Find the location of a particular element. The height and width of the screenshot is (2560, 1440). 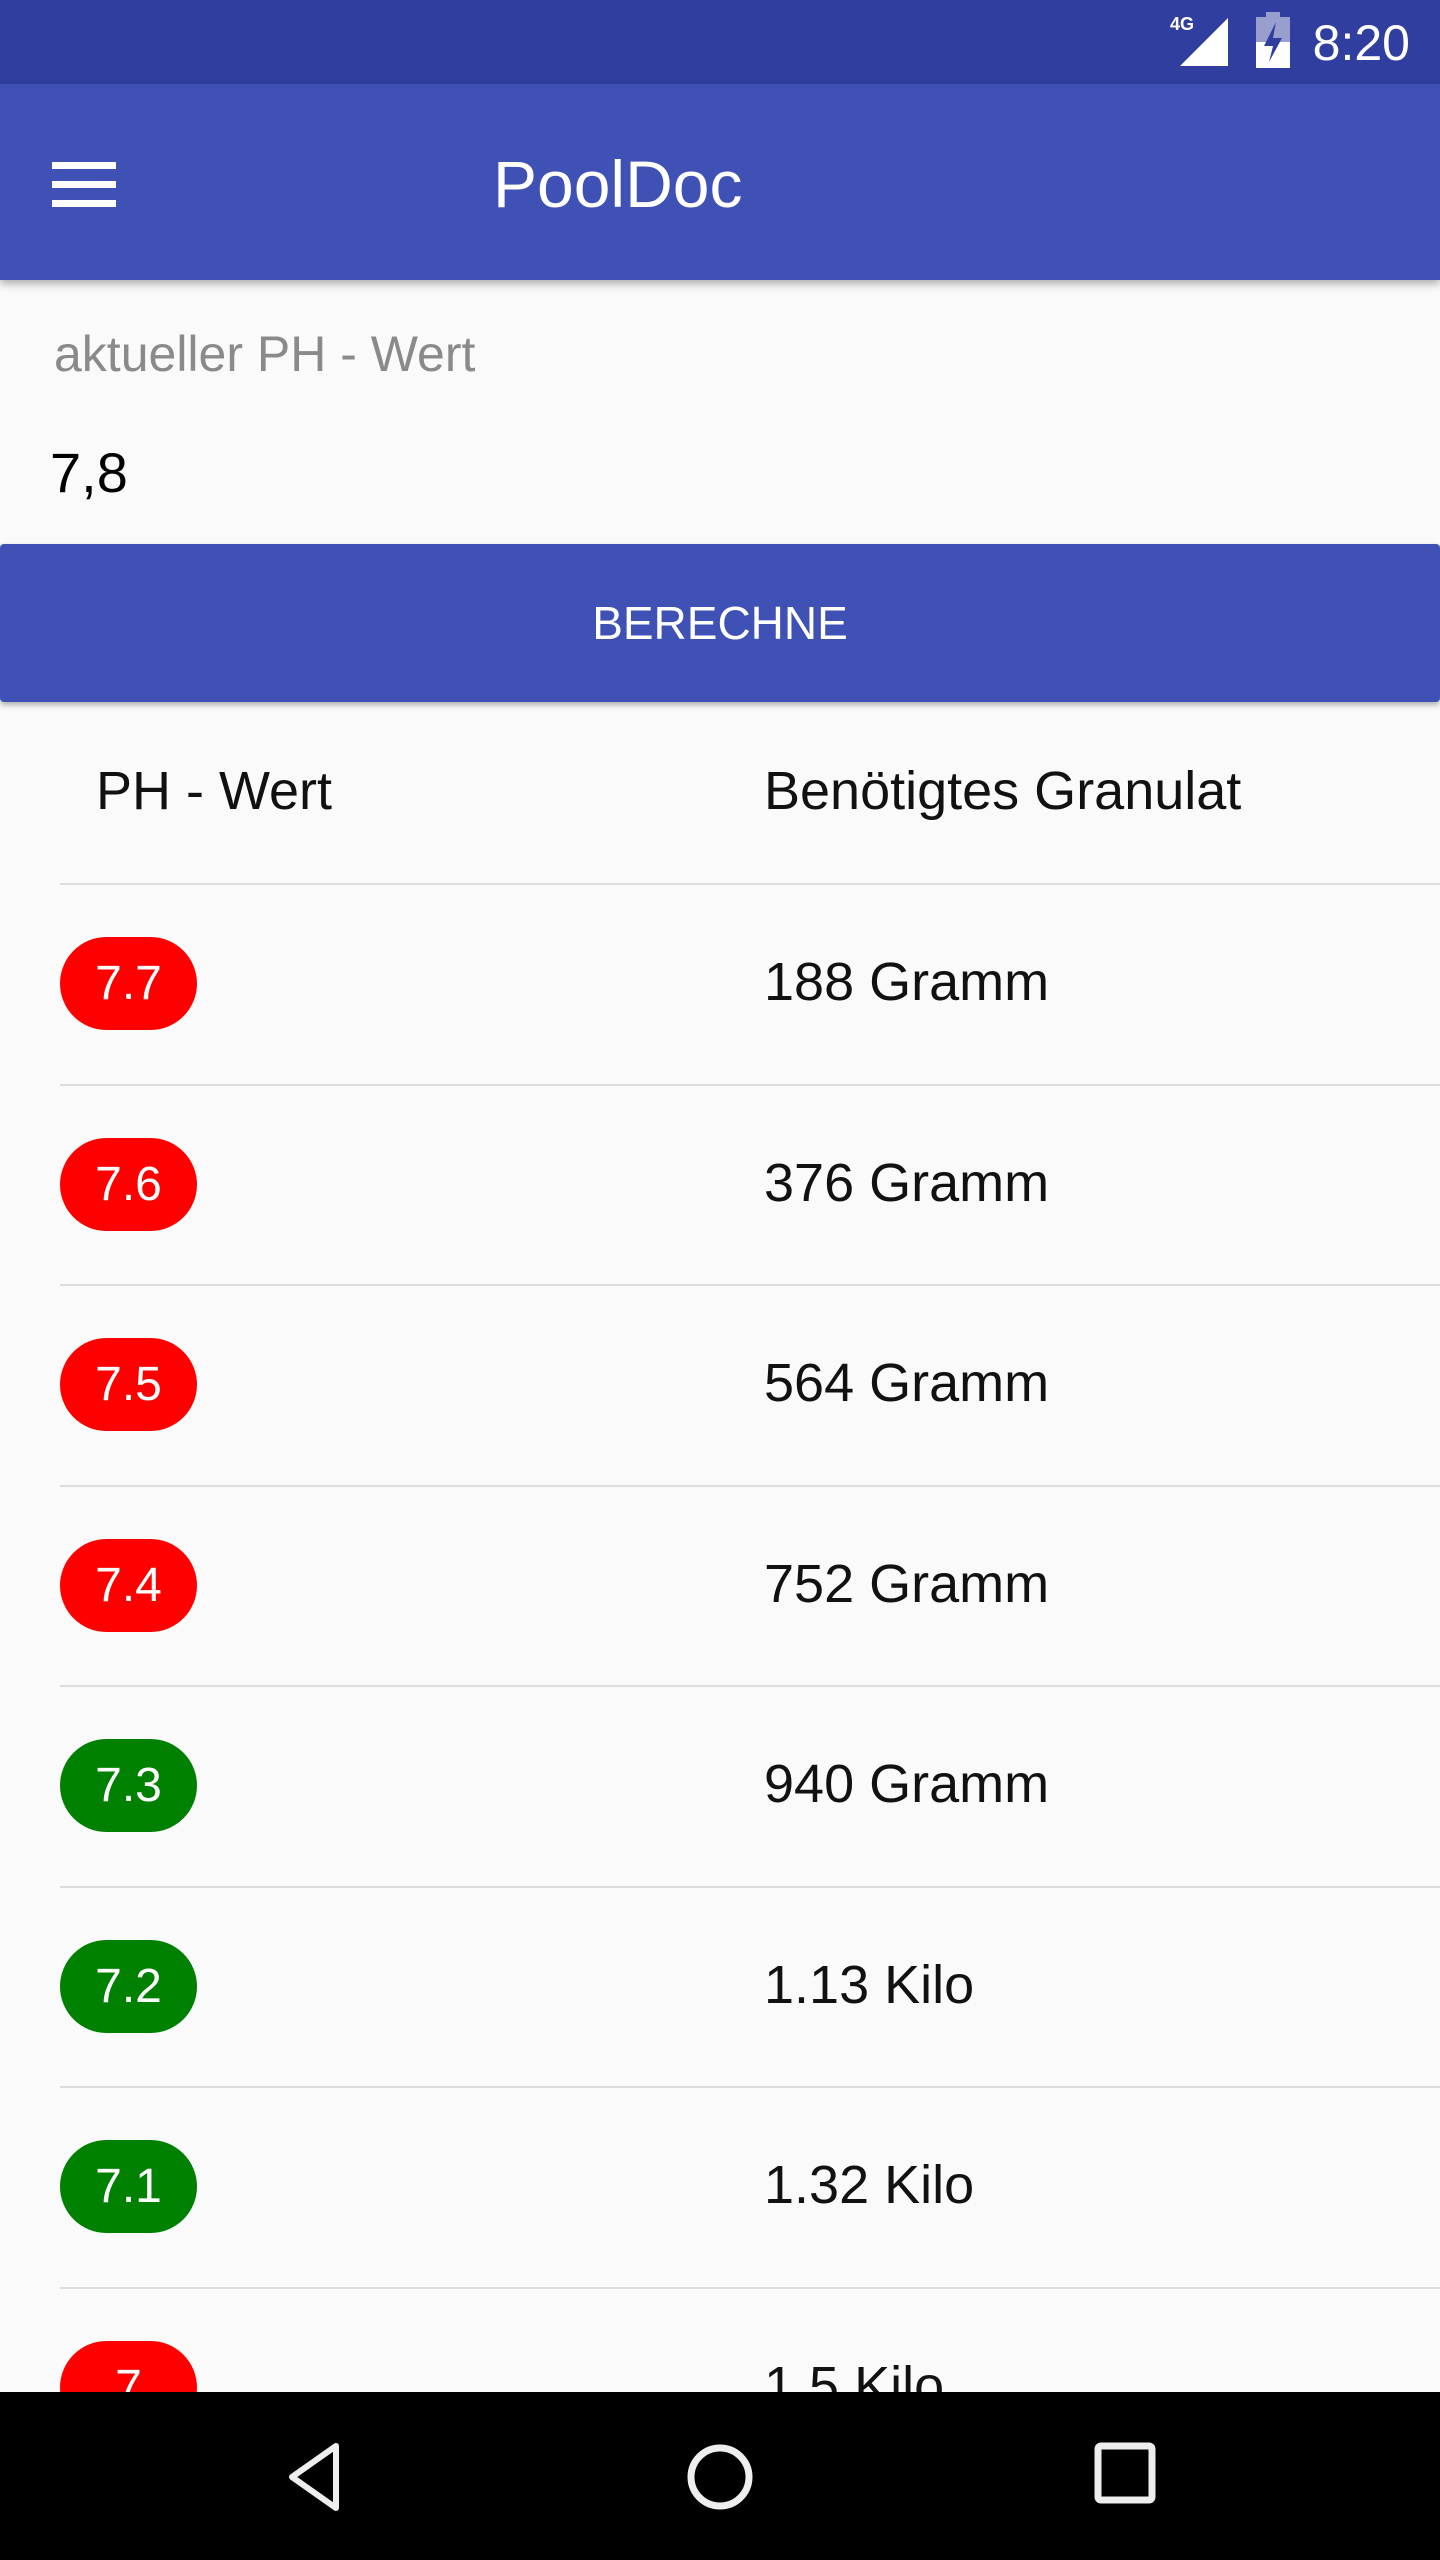

table-row: 7.3 940 Gramm is located at coordinates (720, 1785).